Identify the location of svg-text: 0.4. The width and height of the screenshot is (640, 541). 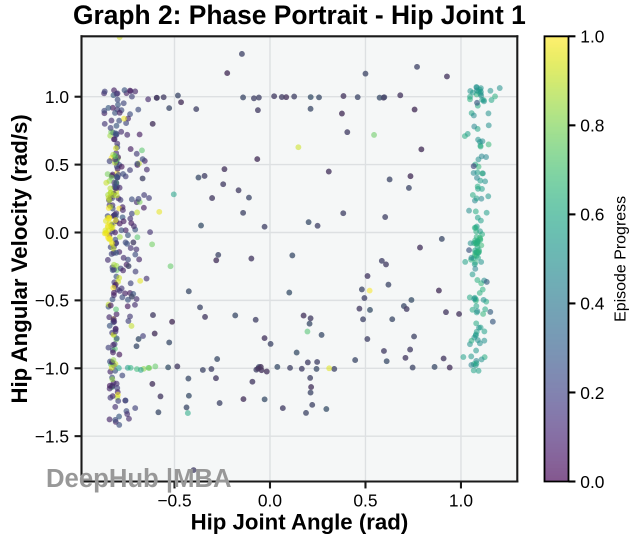
(592, 304).